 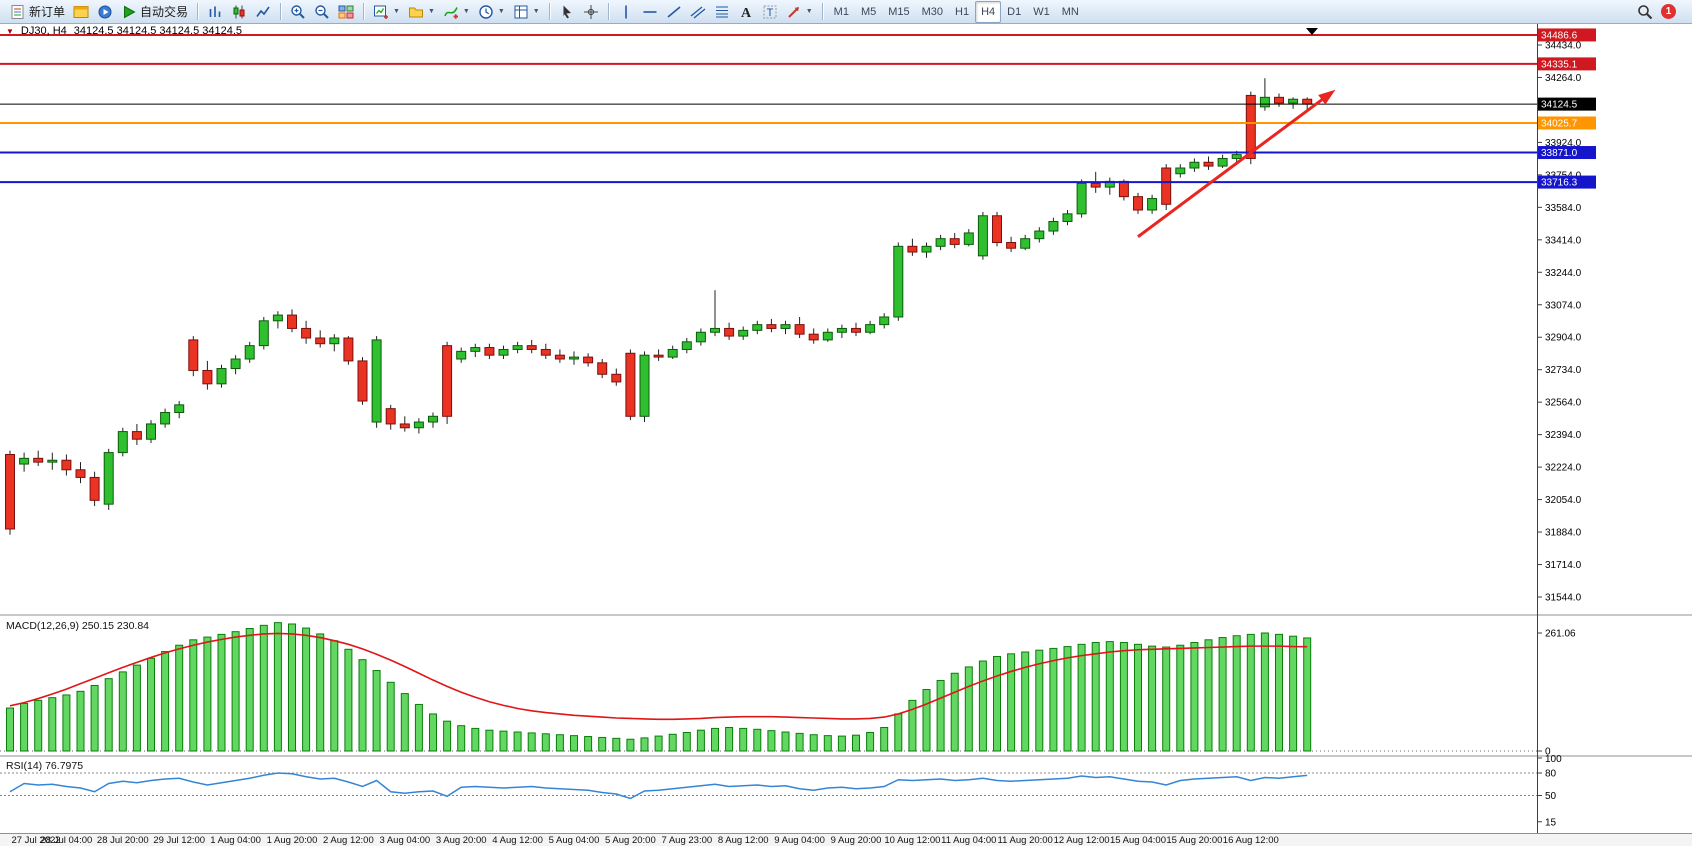 I want to click on autotrading-button: 自动交易, so click(x=154, y=12).